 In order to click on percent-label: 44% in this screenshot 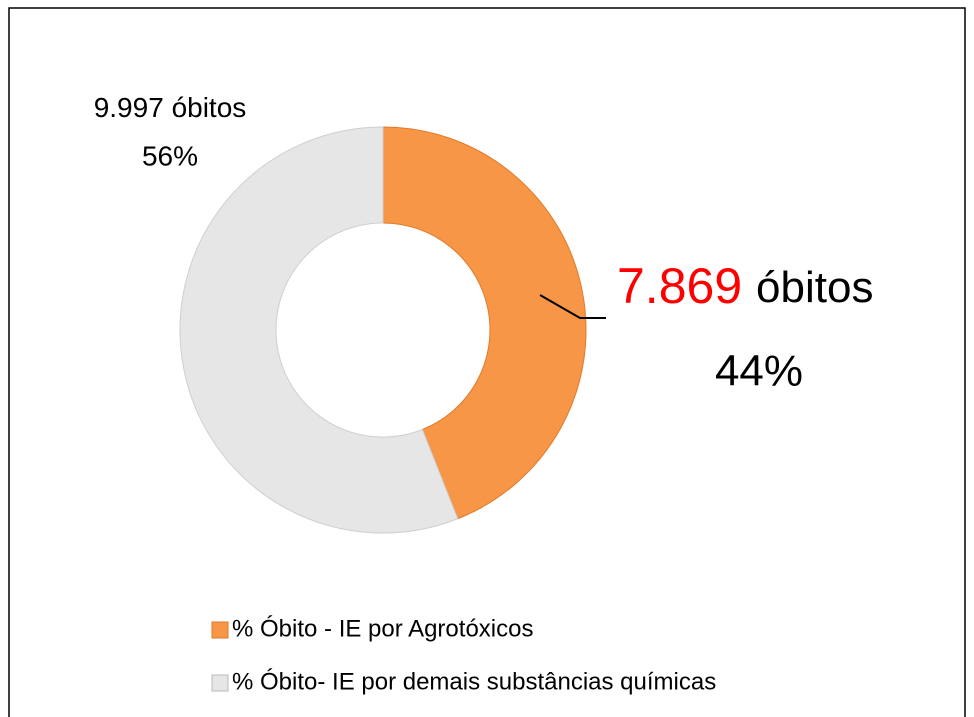, I will do `click(759, 371)`.